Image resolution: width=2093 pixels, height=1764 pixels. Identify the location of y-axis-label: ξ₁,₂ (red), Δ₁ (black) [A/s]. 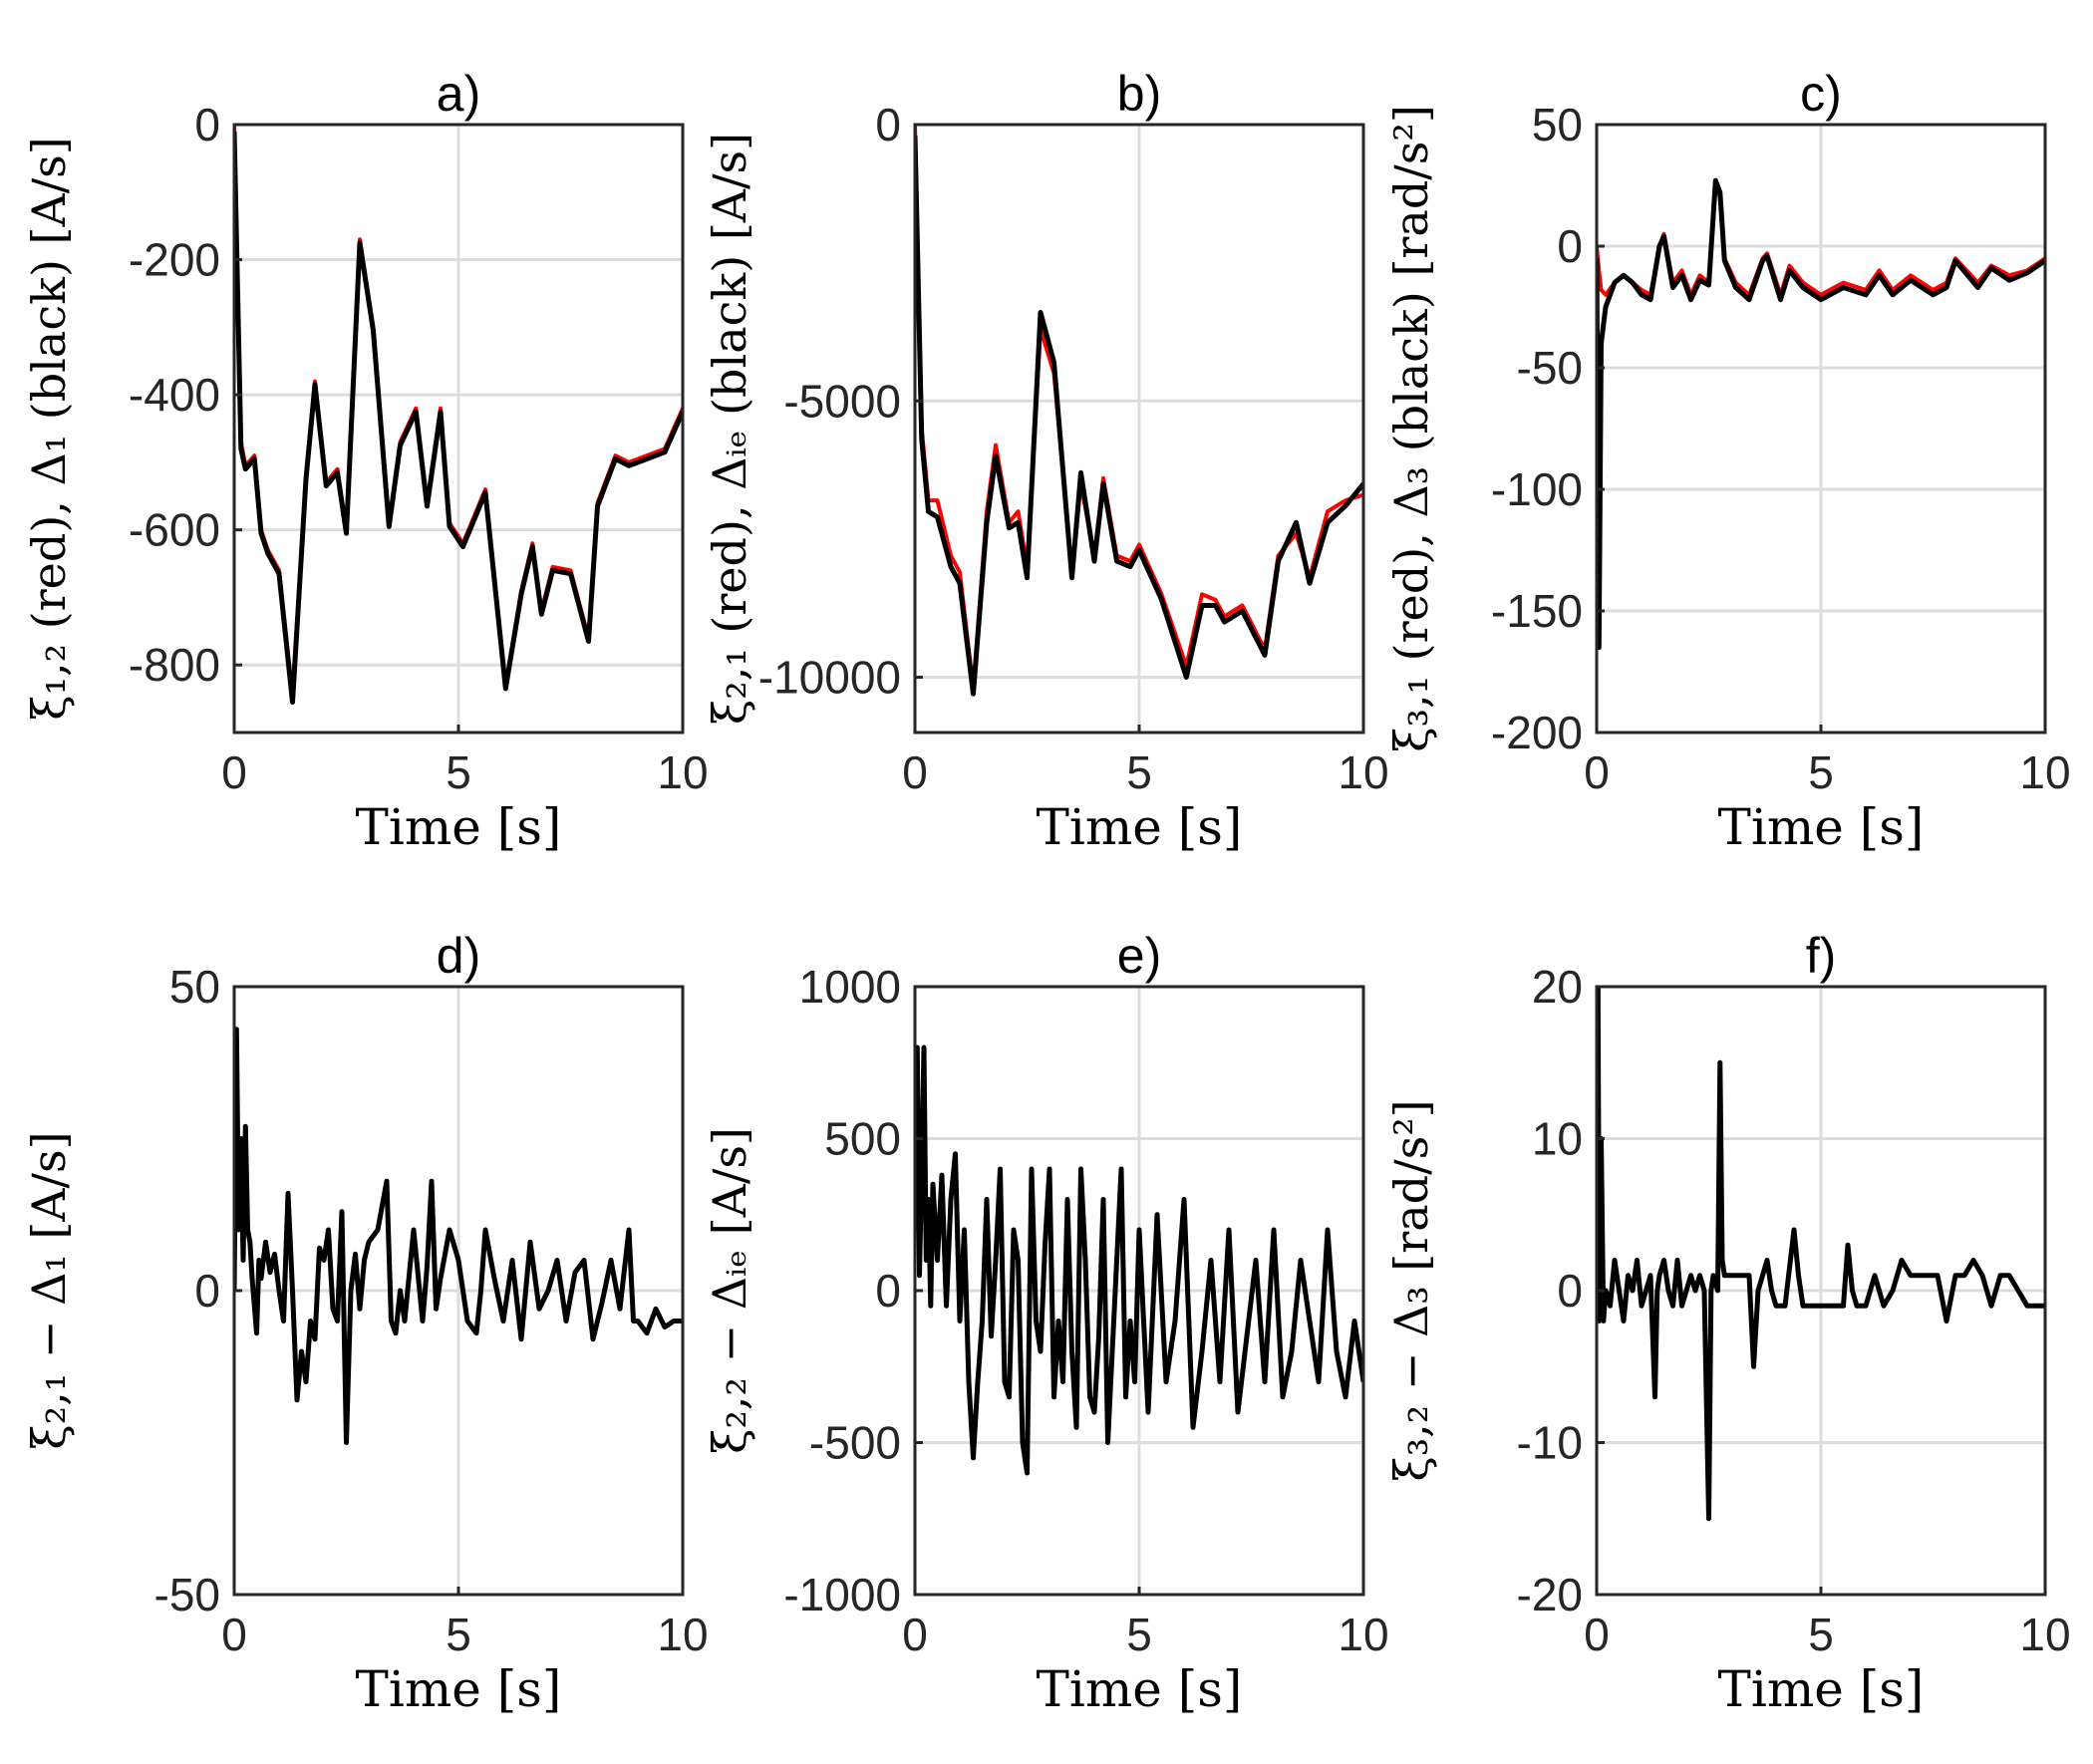
(49, 429).